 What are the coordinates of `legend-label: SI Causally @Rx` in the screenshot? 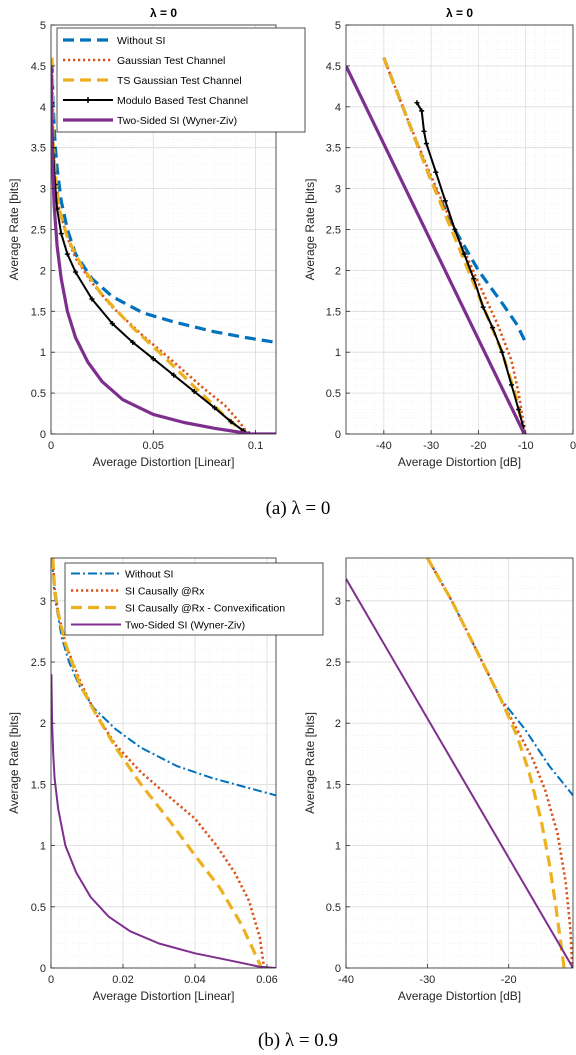 It's located at (165, 592).